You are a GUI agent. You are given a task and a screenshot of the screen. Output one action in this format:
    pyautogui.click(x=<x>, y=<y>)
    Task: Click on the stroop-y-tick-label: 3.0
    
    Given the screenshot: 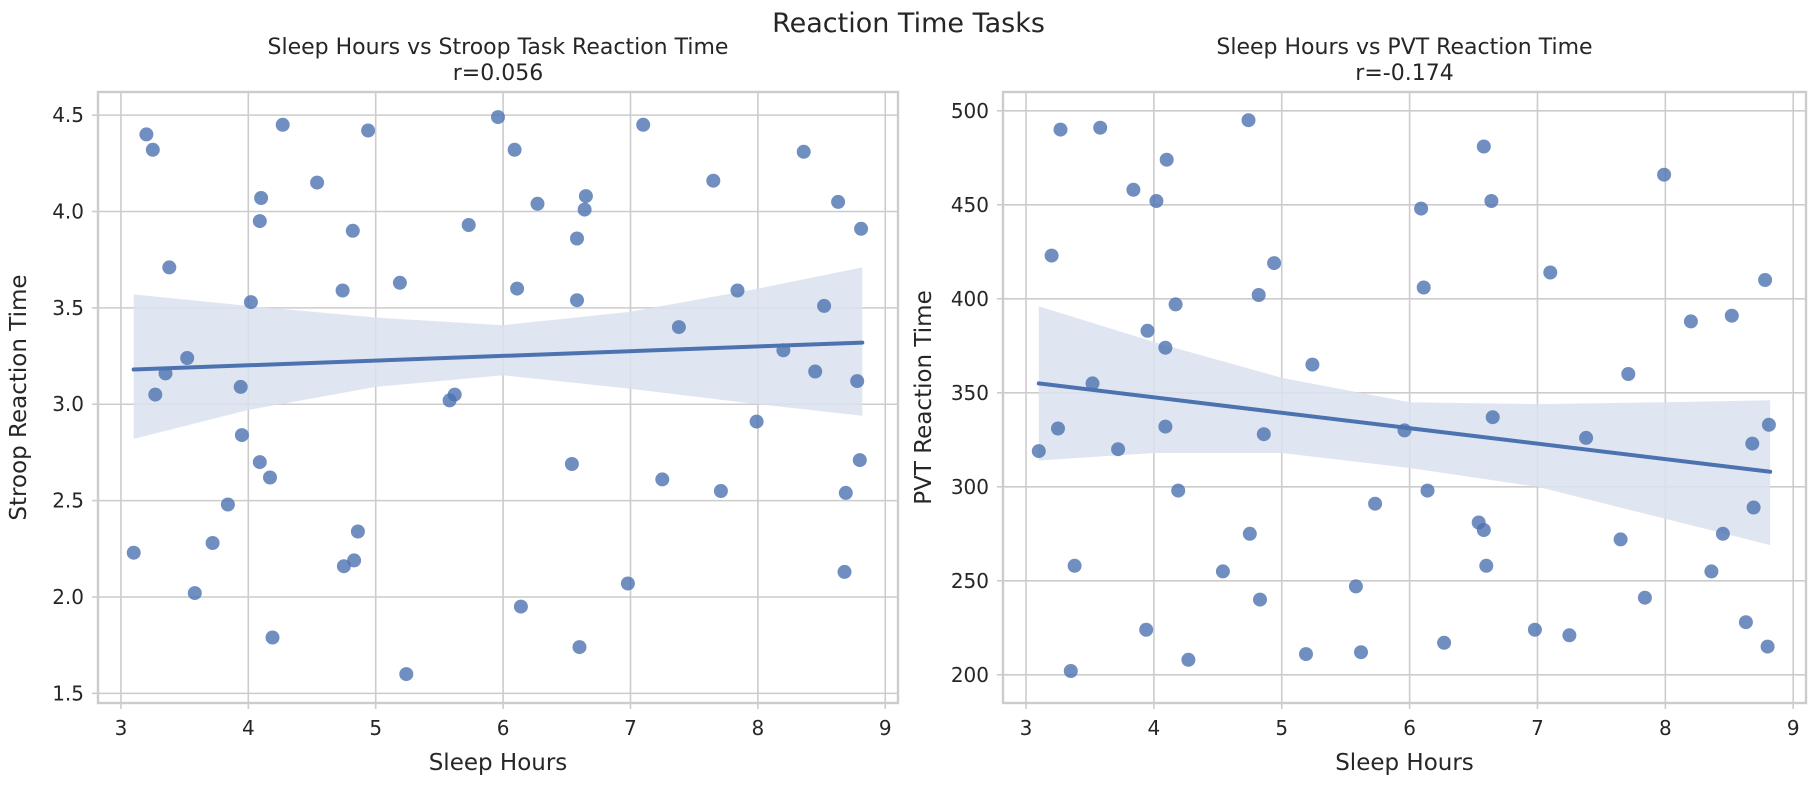 What is the action you would take?
    pyautogui.click(x=68, y=404)
    